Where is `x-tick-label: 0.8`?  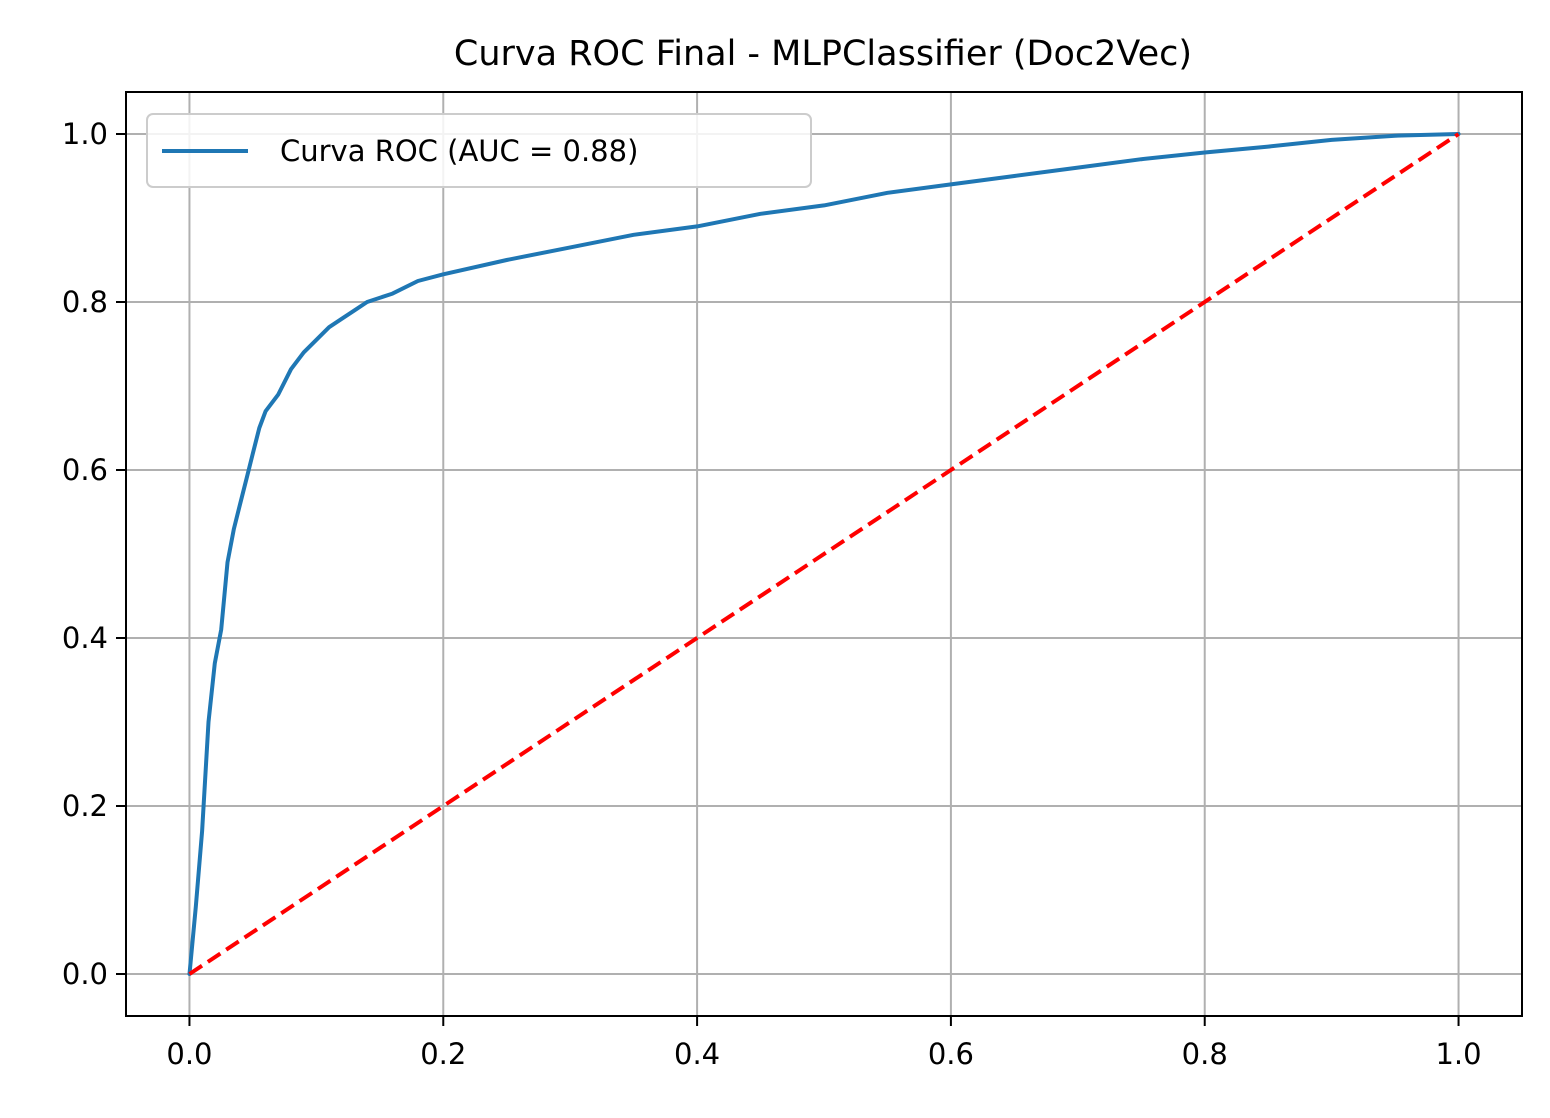 x-tick-label: 0.8 is located at coordinates (1205, 1054).